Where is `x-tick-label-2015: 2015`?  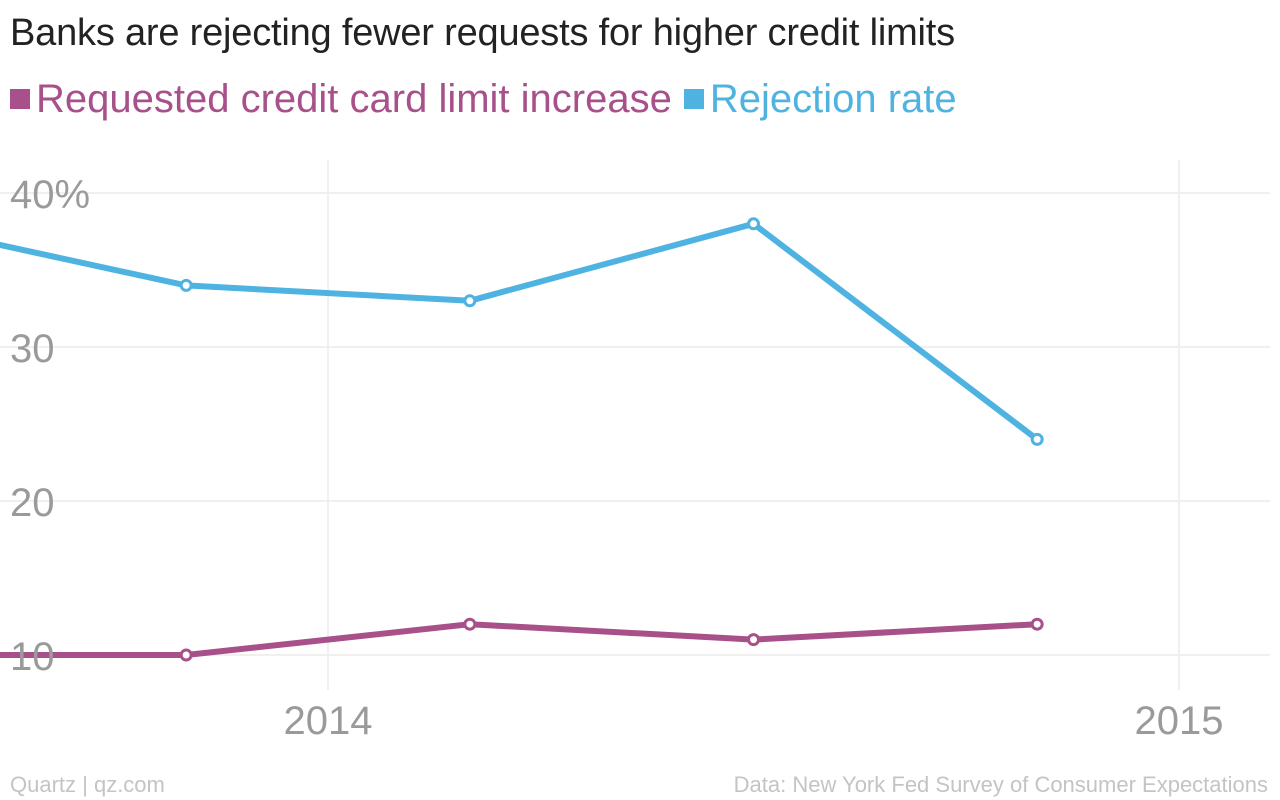 x-tick-label-2015: 2015 is located at coordinates (1179, 721).